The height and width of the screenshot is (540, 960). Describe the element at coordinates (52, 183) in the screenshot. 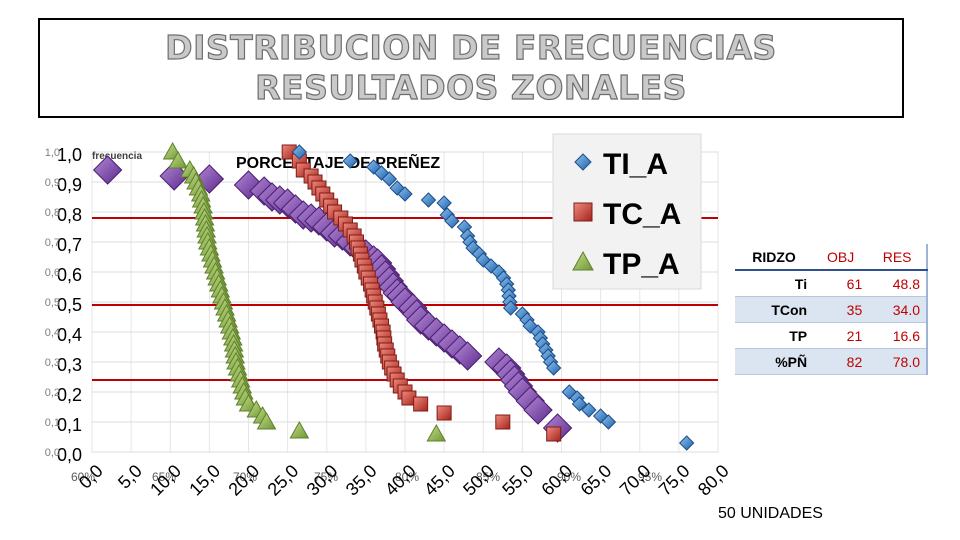

I see `y-tick-label-secondary: 0,9` at that location.